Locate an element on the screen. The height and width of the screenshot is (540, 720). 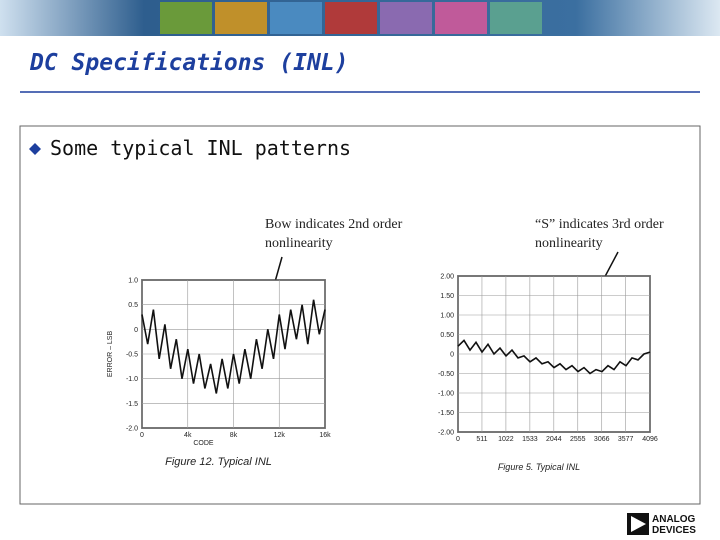
y-tick-label: -2.0 is located at coordinates (132, 429).